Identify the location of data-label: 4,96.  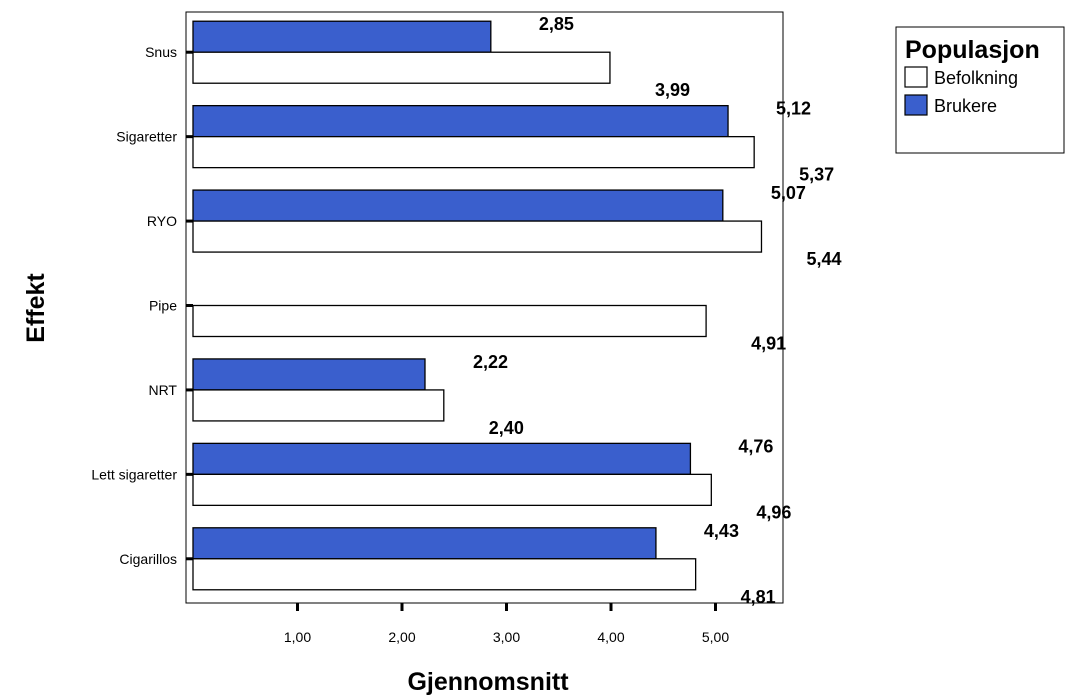
(773, 512).